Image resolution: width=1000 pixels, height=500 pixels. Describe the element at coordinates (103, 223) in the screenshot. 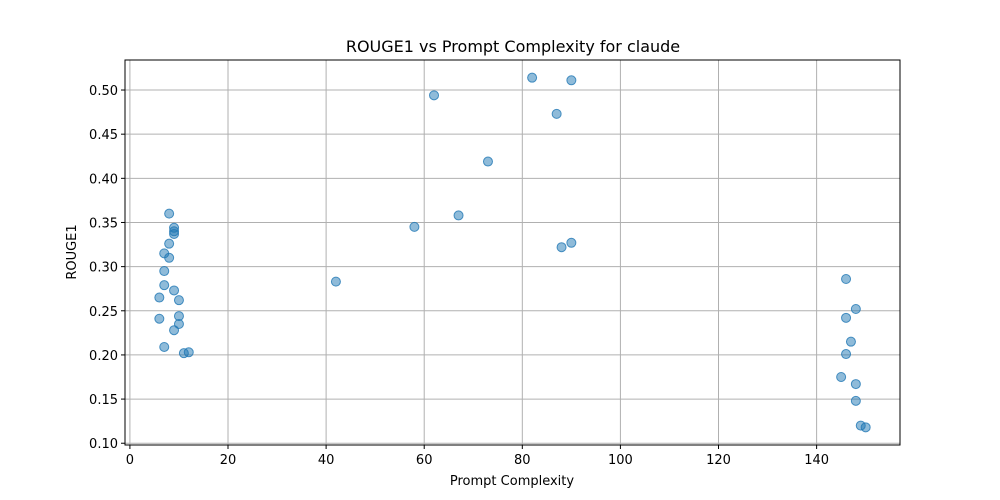

I see `y-tick-label: 0.35` at that location.